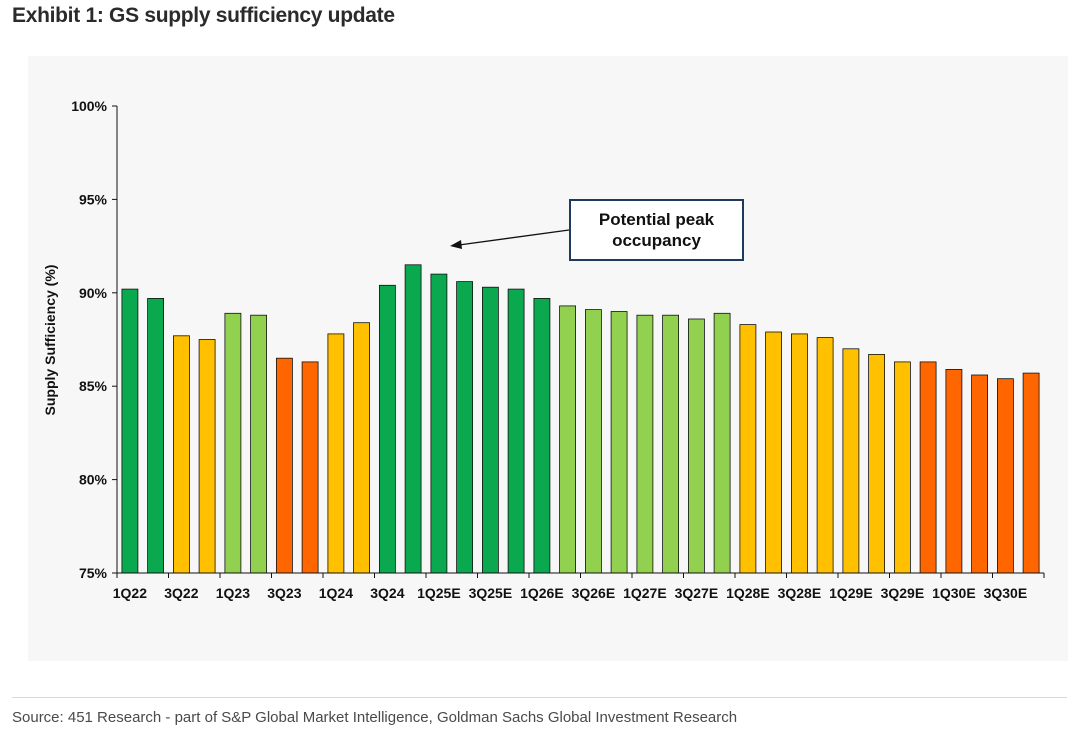 The width and height of the screenshot is (1079, 749). What do you see at coordinates (93, 480) in the screenshot?
I see `y-tick-label: 80%` at bounding box center [93, 480].